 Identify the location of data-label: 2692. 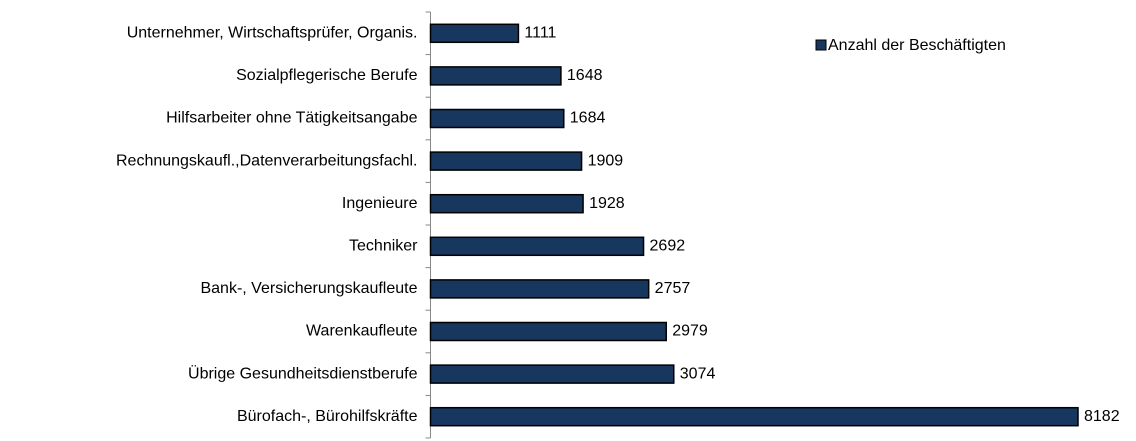
(668, 246).